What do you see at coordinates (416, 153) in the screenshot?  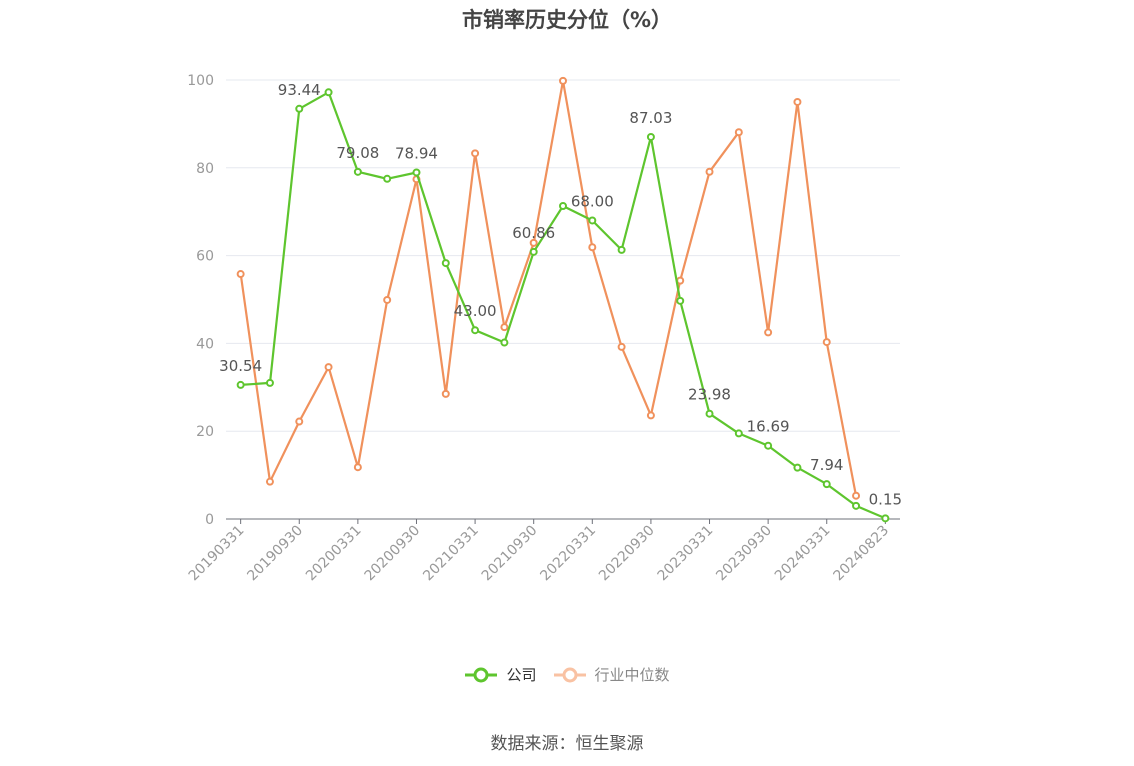 I see `data-label: 78.94` at bounding box center [416, 153].